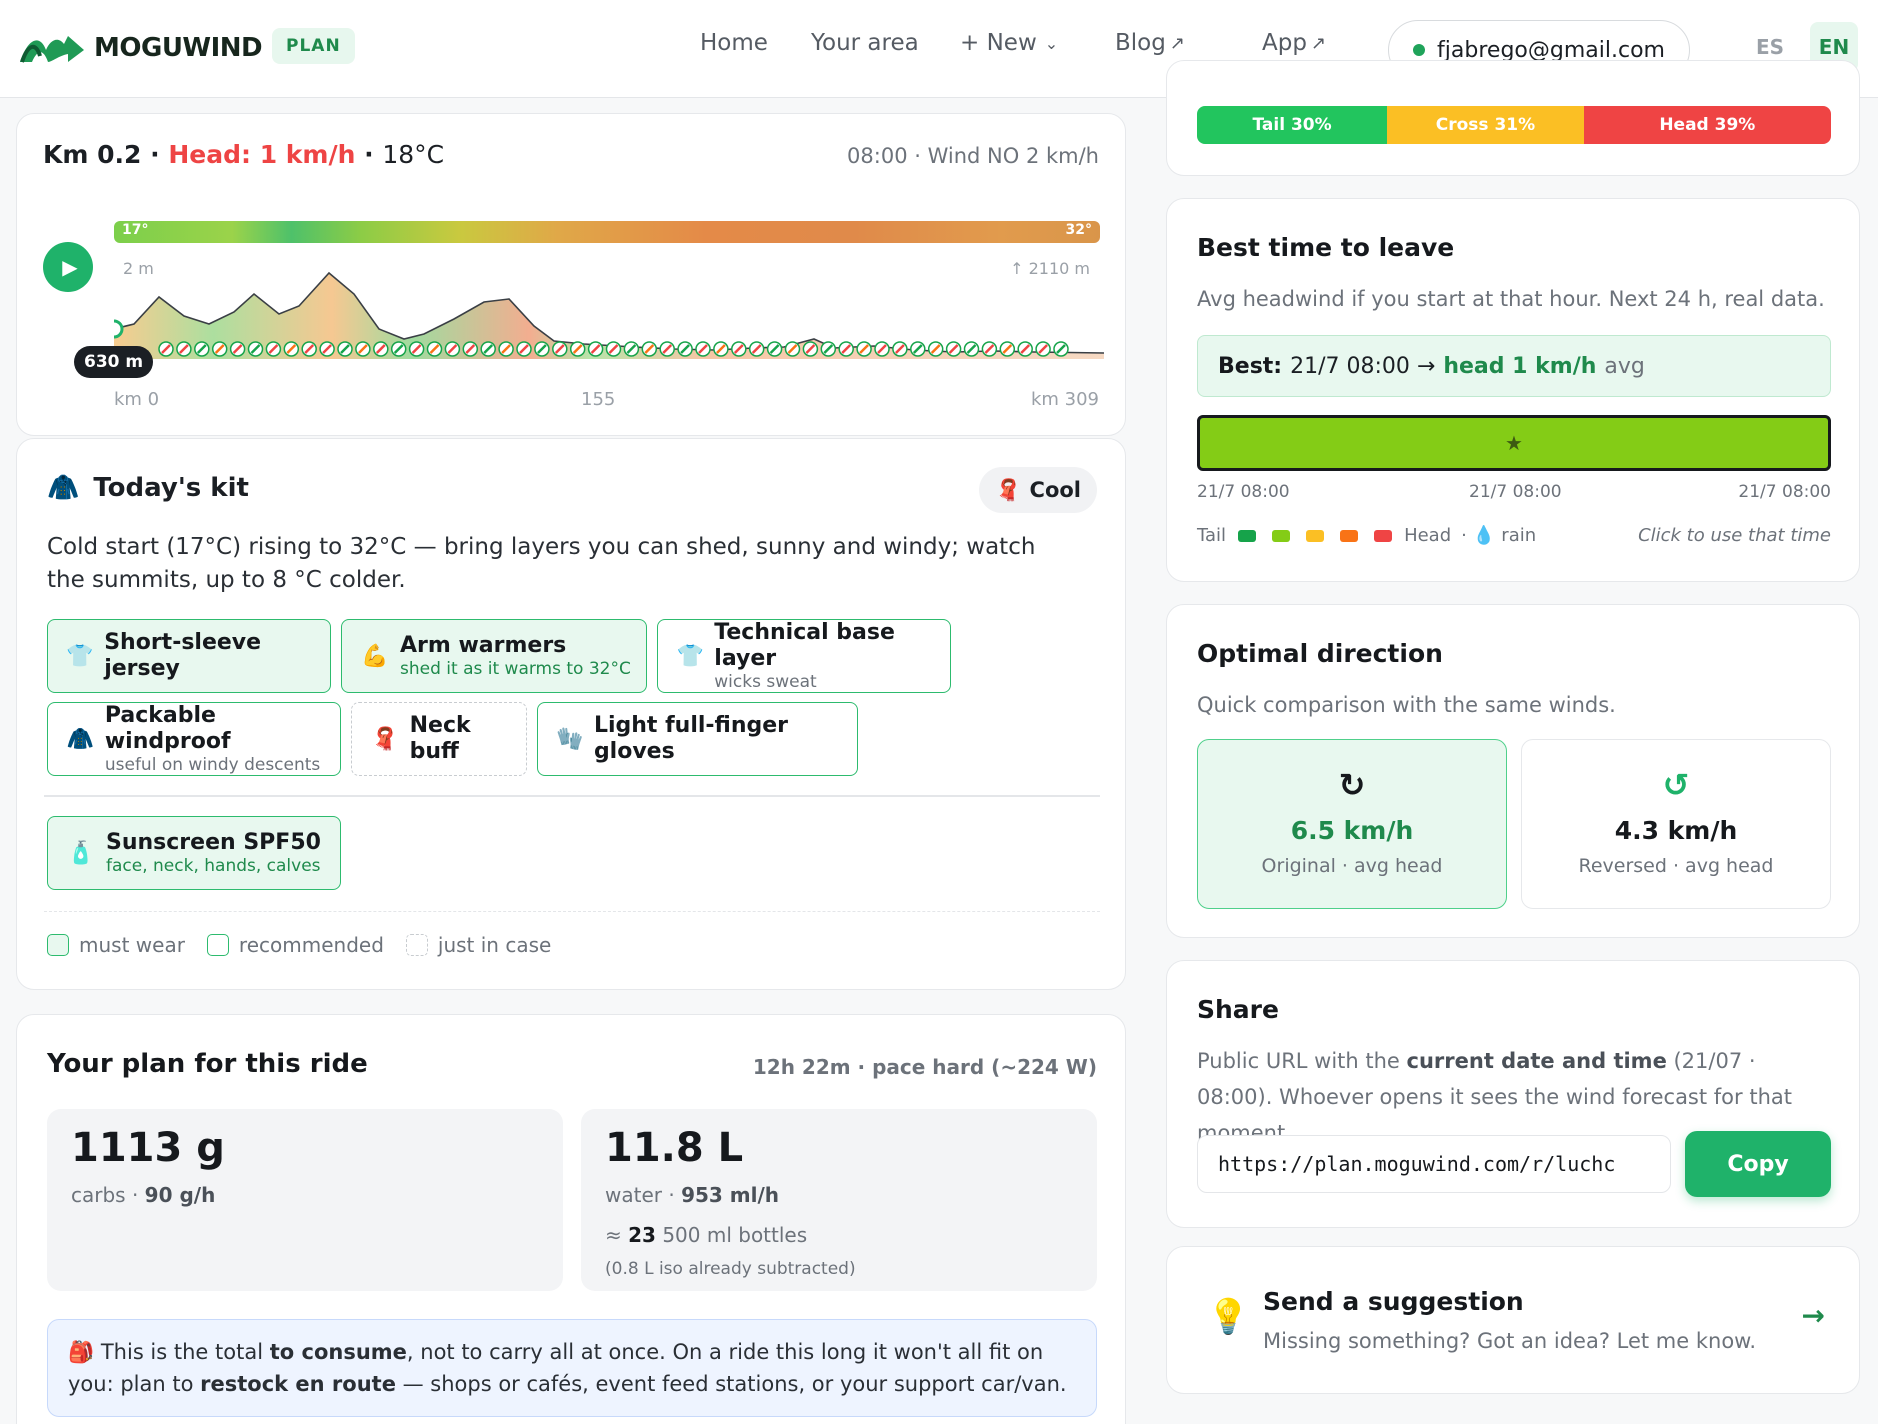 The image size is (1878, 1424). Describe the element at coordinates (1064, 399) in the screenshot. I see `km-end-label: km 309` at that location.